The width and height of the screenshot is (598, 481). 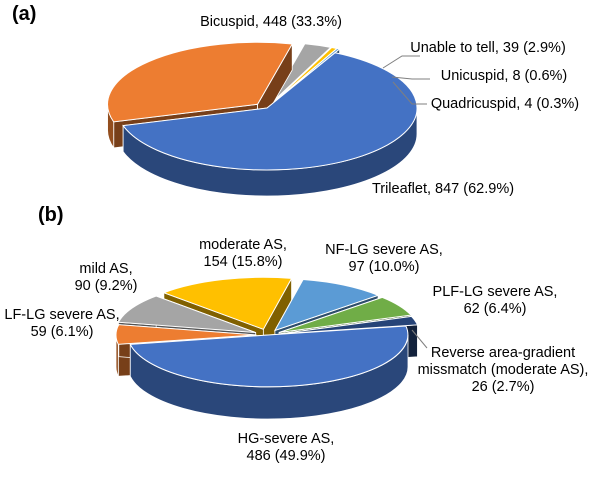 I want to click on label-line: missmatch (moderate AS),, so click(x=503, y=370).